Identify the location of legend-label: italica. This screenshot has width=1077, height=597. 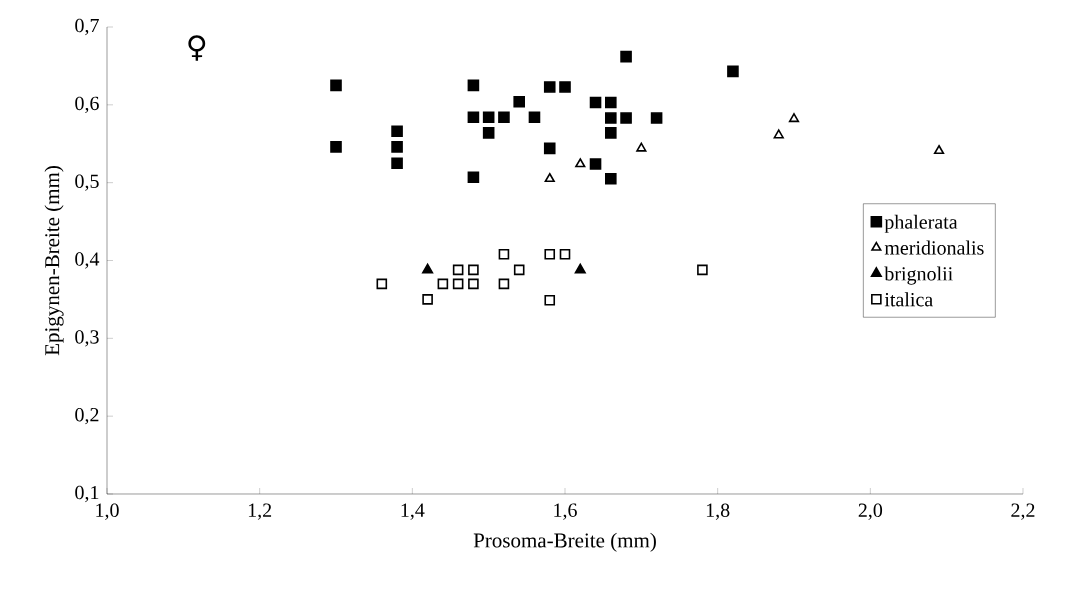
(908, 299).